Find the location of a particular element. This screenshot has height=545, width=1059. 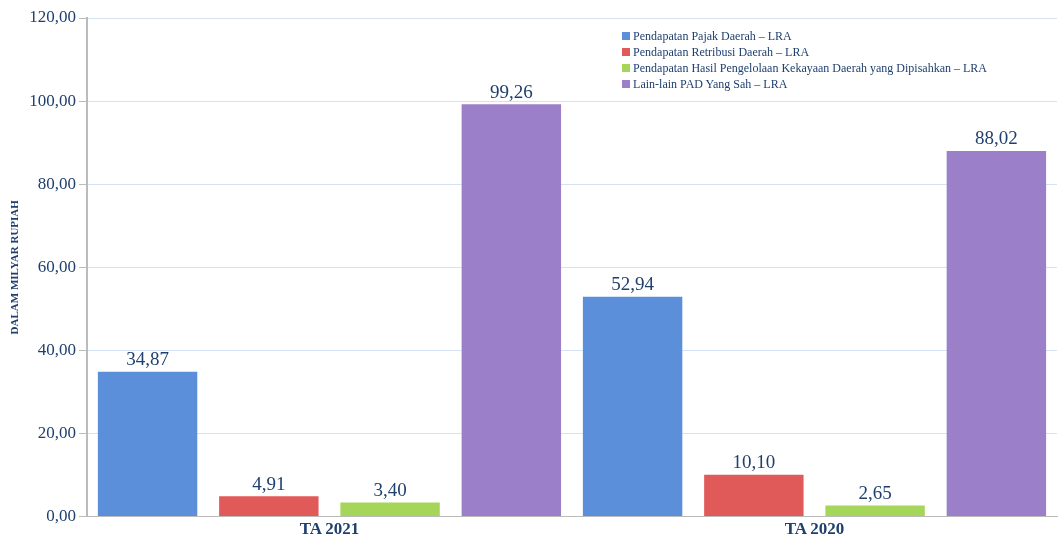

data-label: 88,02 is located at coordinates (996, 138).